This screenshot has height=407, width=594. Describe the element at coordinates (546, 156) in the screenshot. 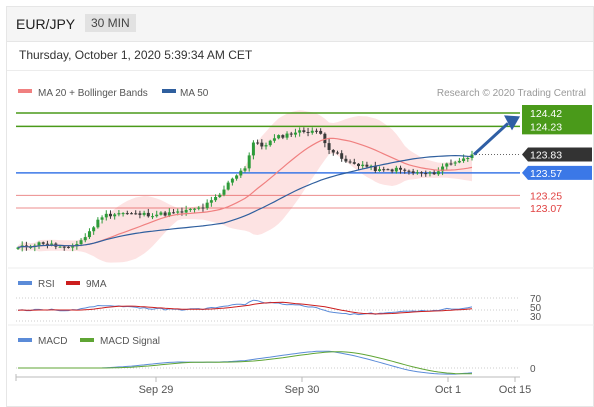

I see `current-price-label: 123.83` at that location.